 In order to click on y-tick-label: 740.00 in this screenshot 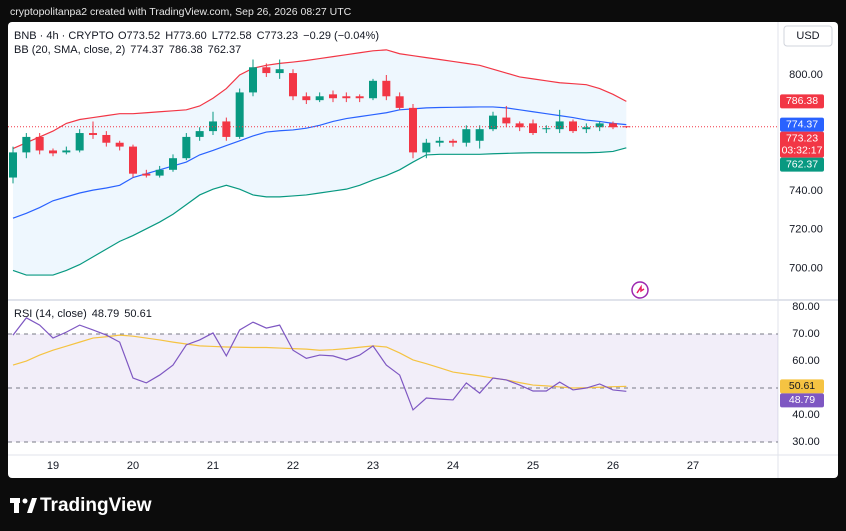, I will do `click(806, 191)`.